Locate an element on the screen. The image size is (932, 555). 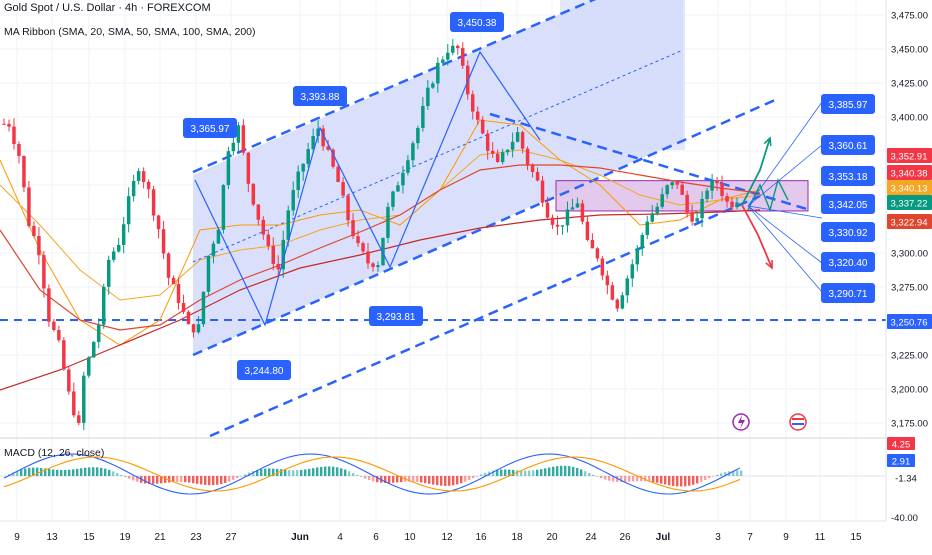
annotation-text: 3,450.38 is located at coordinates (477, 23).